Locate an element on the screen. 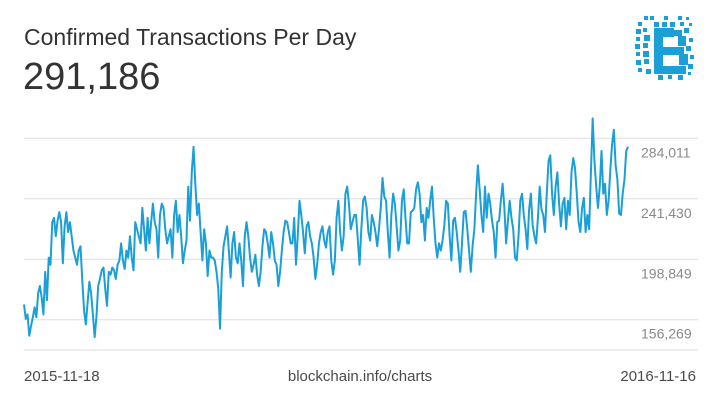 The height and width of the screenshot is (405, 720). y-tick-label: 156,269 is located at coordinates (666, 334).